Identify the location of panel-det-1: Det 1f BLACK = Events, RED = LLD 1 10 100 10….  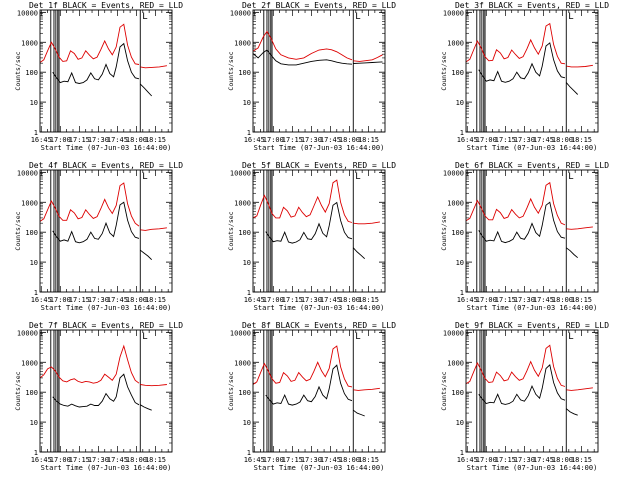
(98, 76).